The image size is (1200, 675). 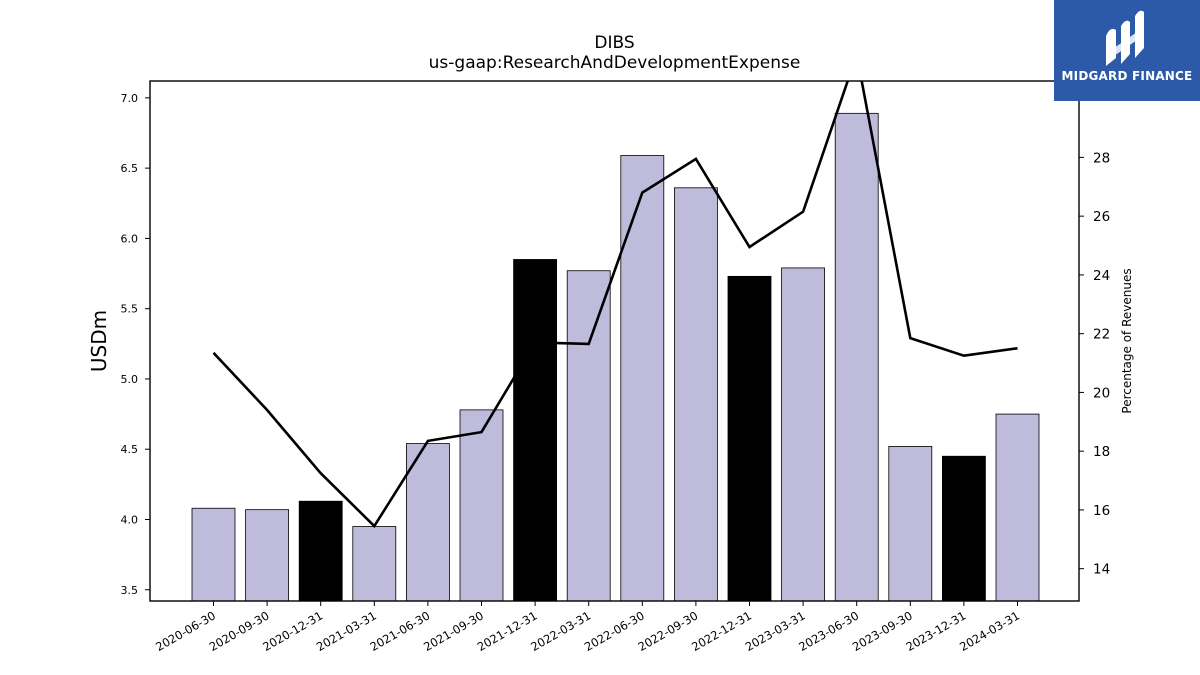 I want to click on y2-tick-label: 16, so click(x=1101, y=511).